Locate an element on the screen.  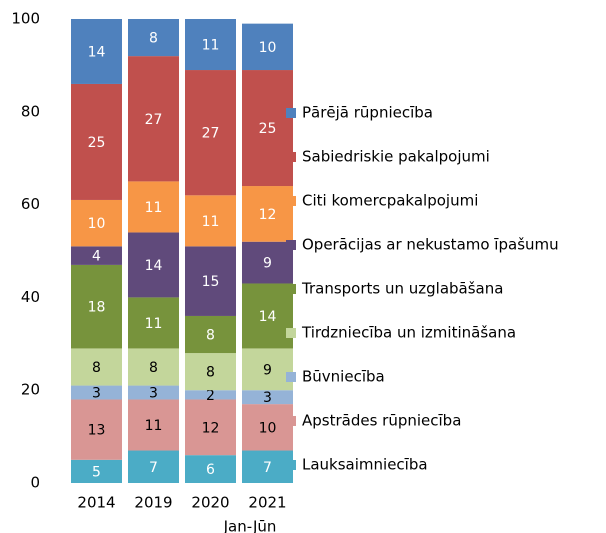
y-tick-label: 100 is located at coordinates (25, 19).